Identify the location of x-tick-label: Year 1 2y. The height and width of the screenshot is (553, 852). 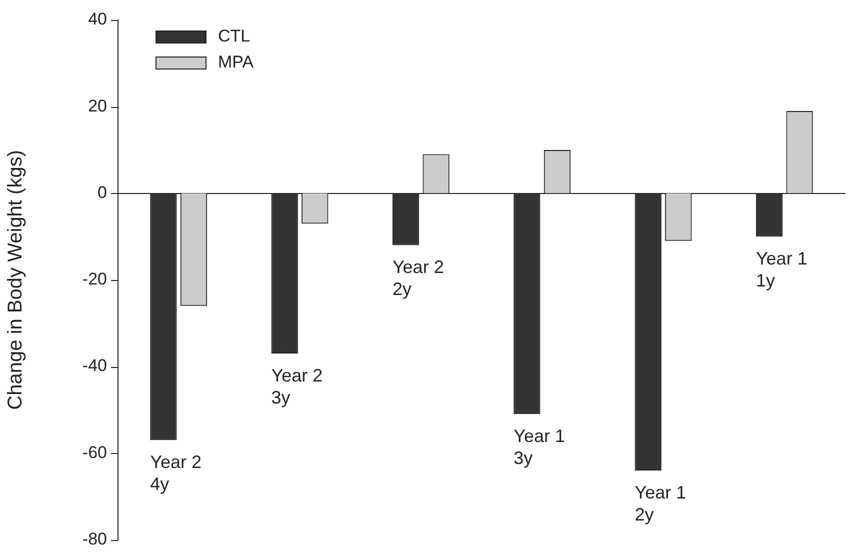
(660, 503).